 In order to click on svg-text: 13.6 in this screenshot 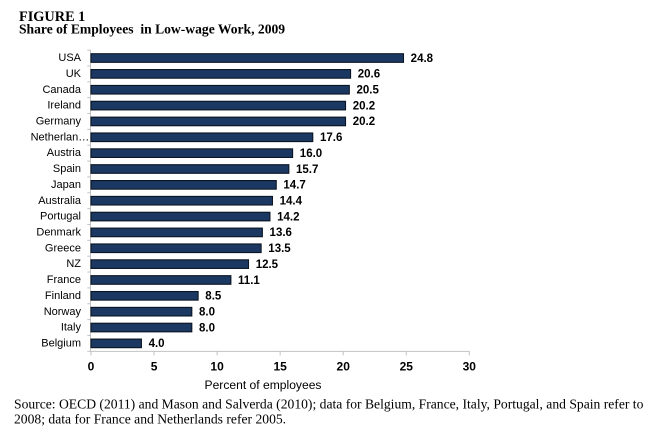, I will do `click(281, 233)`.